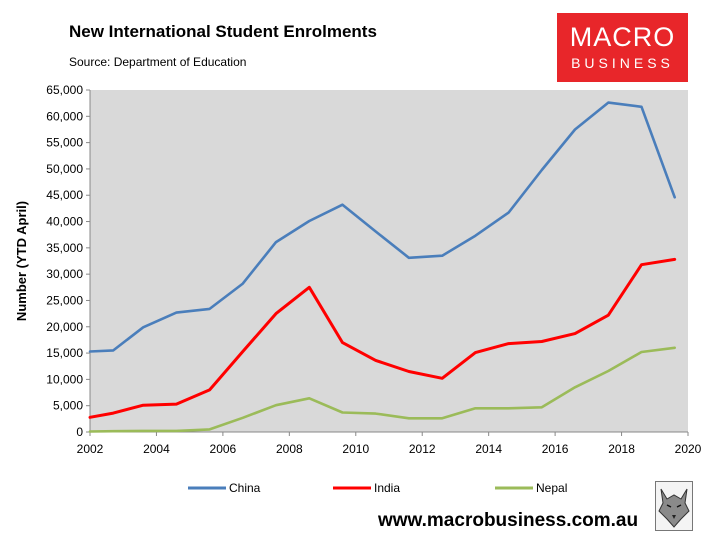 The width and height of the screenshot is (723, 552). I want to click on x-tick-label: 2018, so click(621, 449).